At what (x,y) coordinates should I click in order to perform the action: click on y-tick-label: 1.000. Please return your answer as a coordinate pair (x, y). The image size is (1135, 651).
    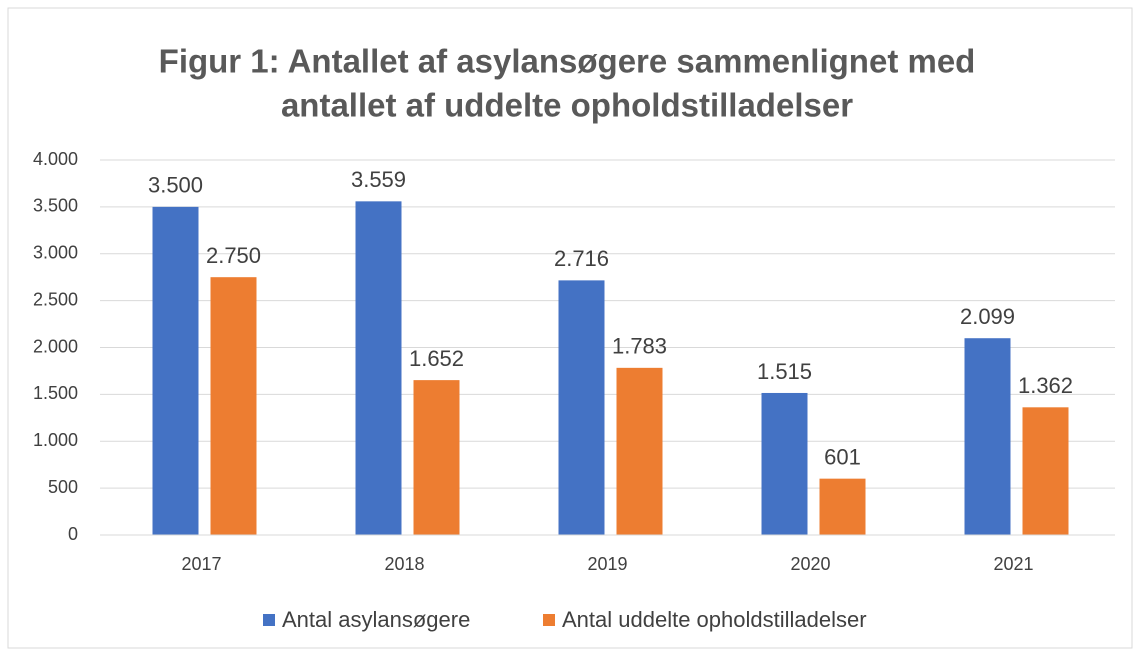
    Looking at the image, I should click on (55, 440).